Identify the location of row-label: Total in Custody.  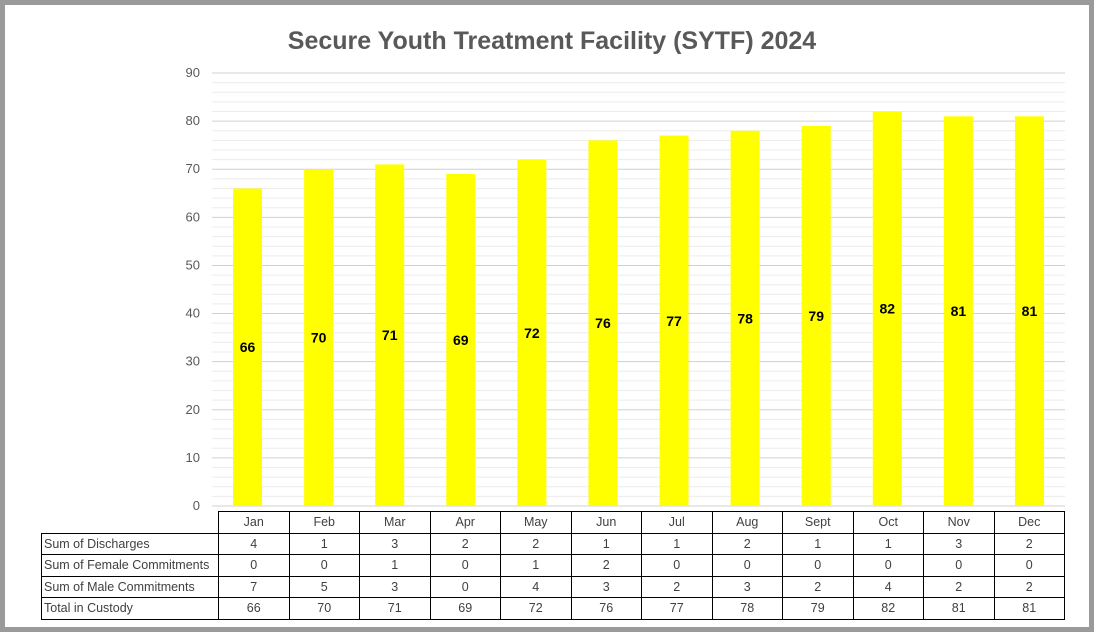
(130, 608).